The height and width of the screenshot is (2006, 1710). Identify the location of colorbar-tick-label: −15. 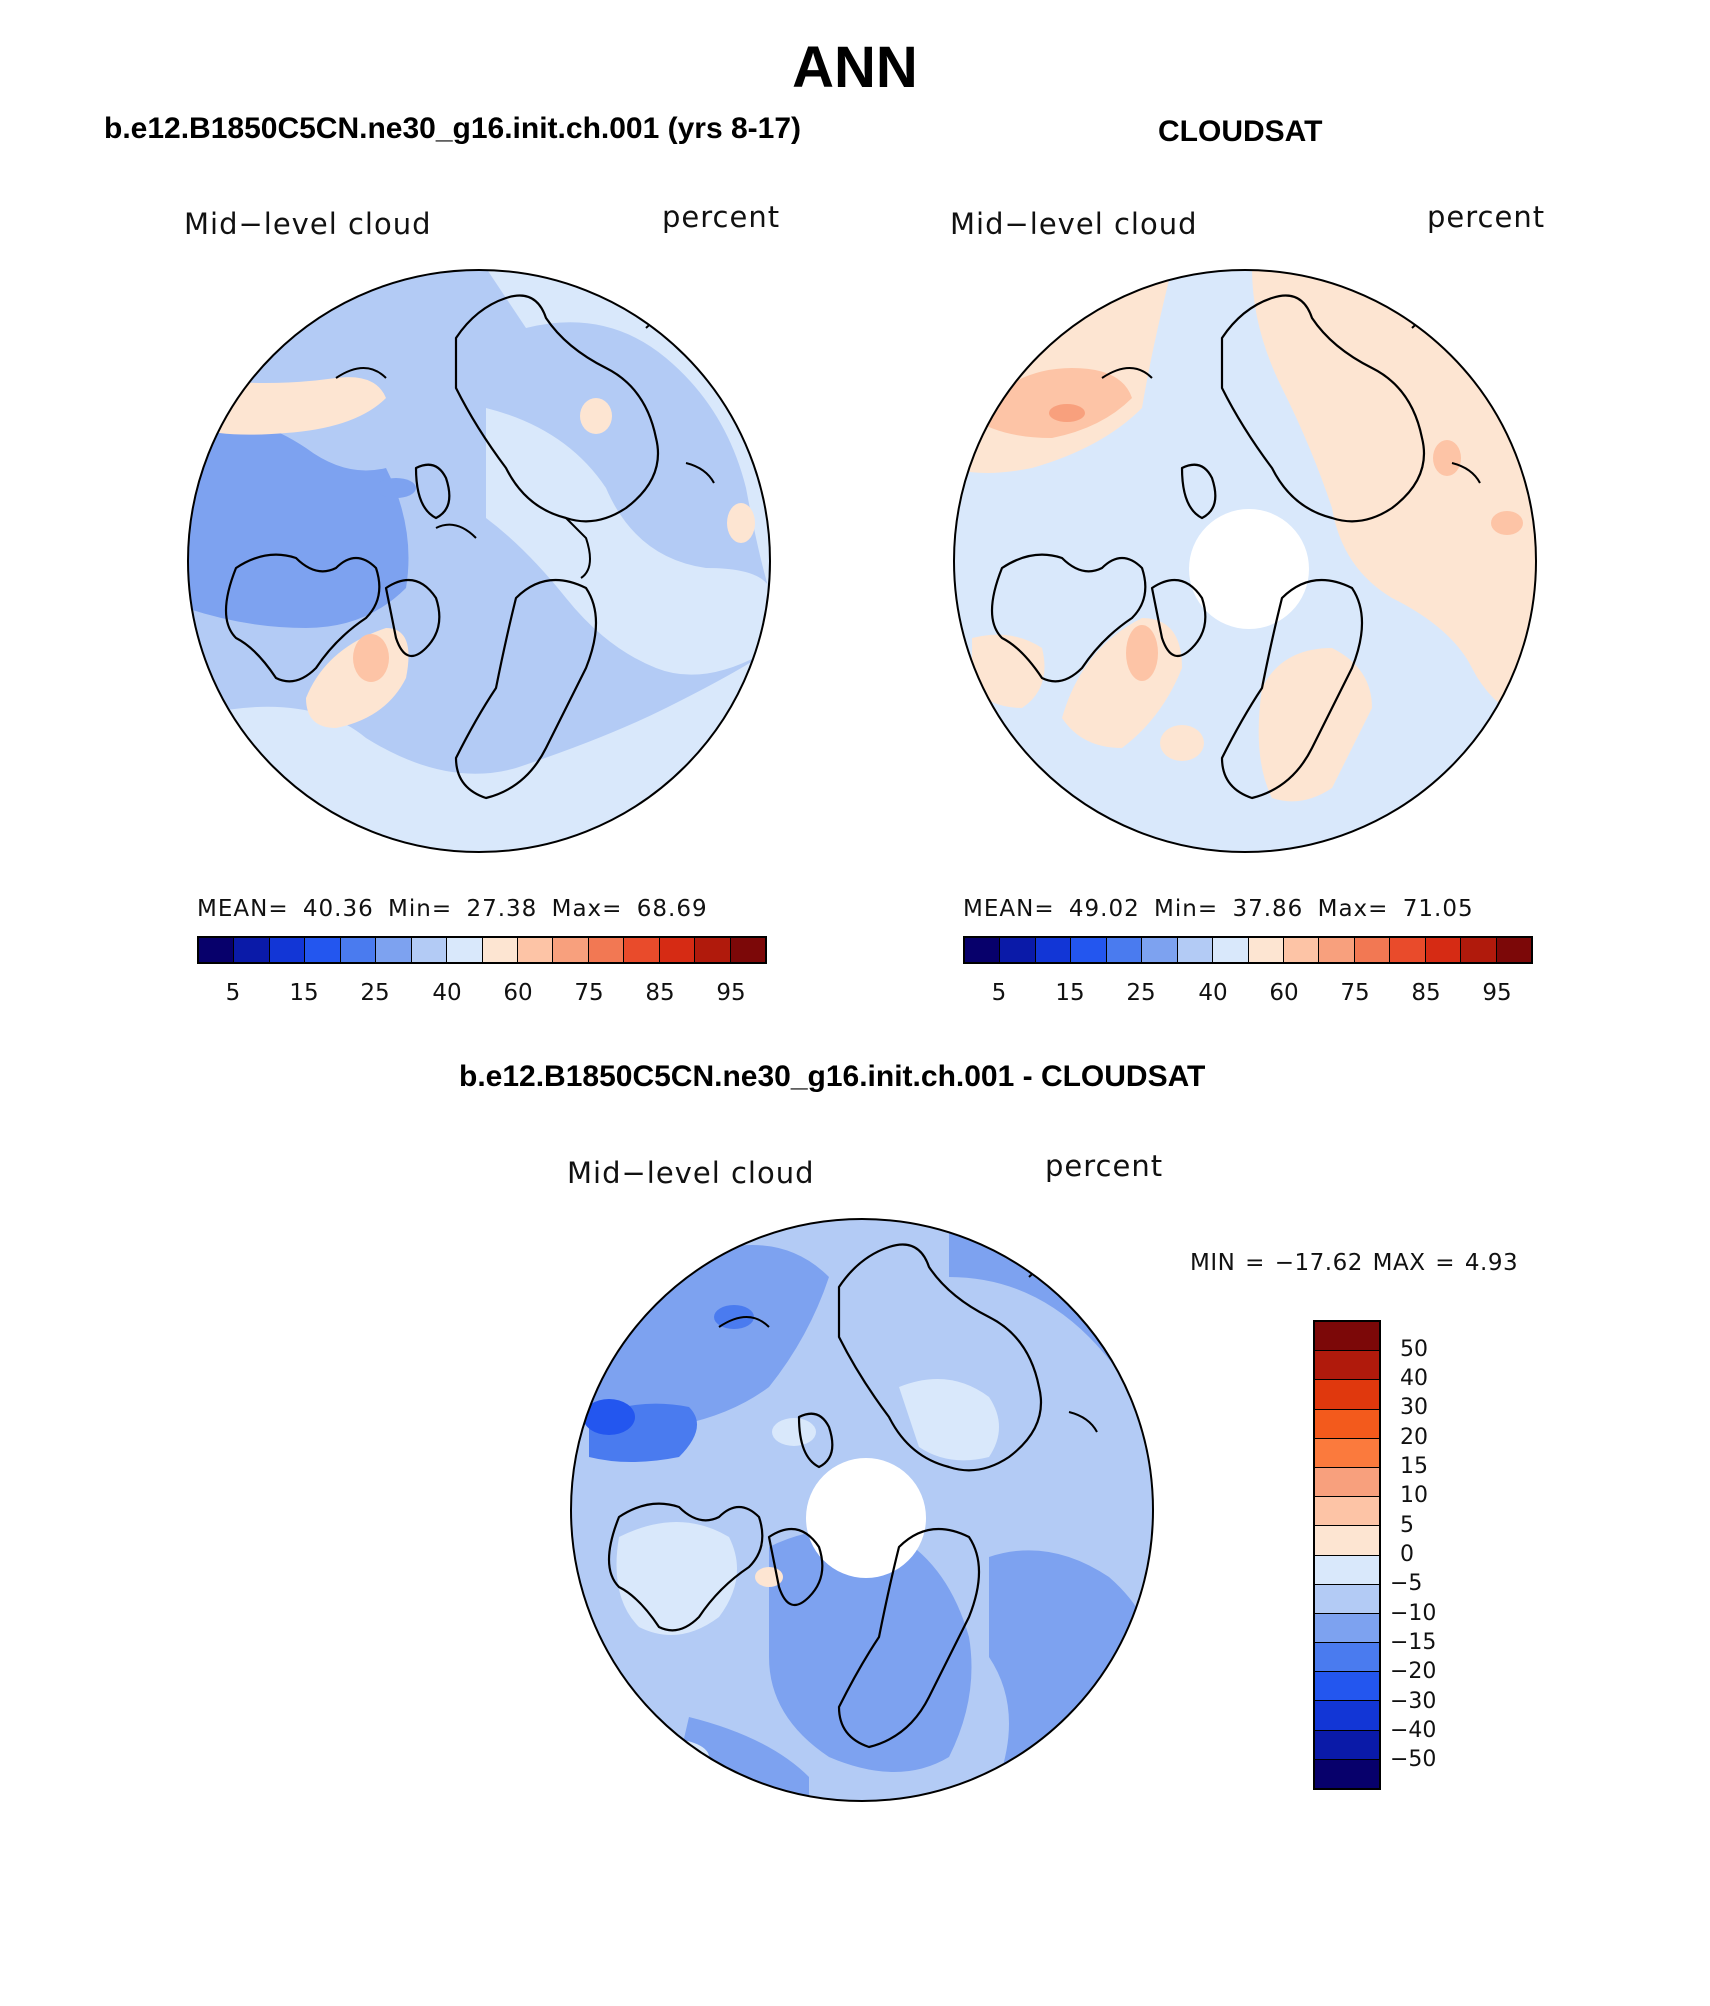
(1413, 1642).